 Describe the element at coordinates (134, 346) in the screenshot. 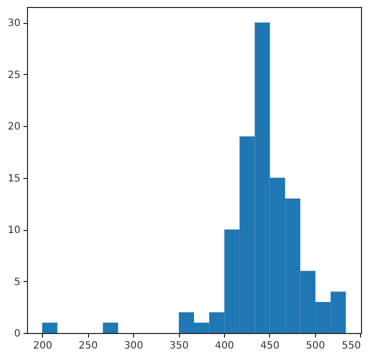

I see `x-tick-label: 300` at that location.